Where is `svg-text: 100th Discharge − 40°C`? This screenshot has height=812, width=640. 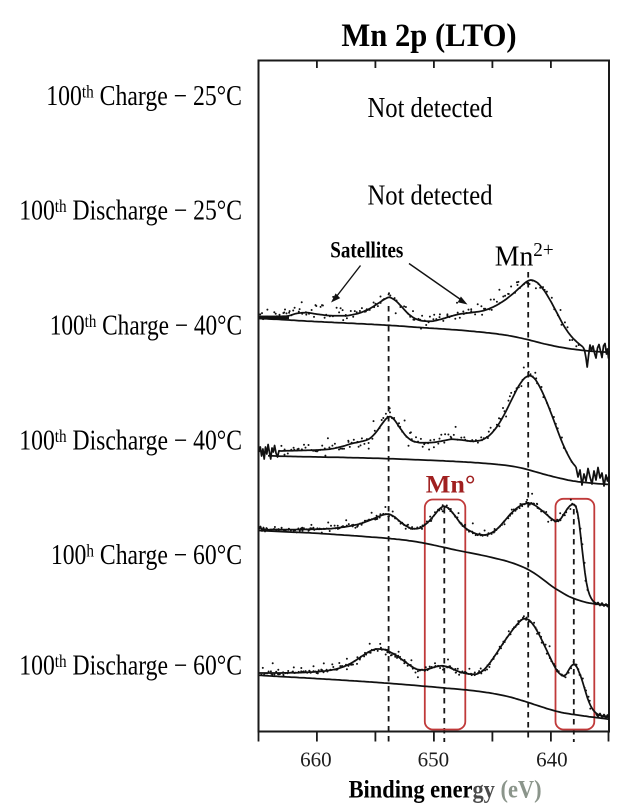
svg-text: 100th Discharge − 40°C is located at coordinates (130, 440).